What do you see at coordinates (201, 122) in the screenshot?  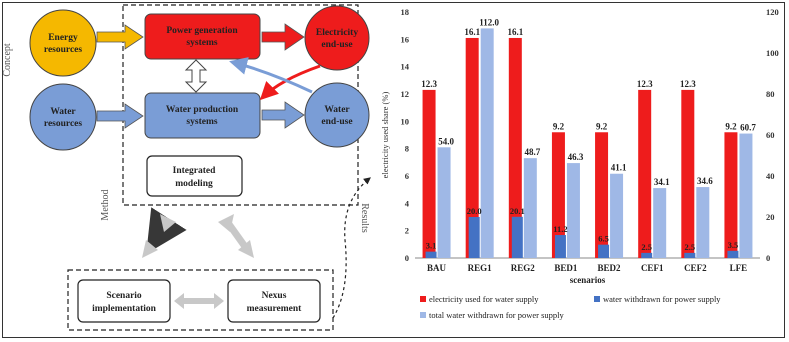 I see `water-production-label-2: systems` at bounding box center [201, 122].